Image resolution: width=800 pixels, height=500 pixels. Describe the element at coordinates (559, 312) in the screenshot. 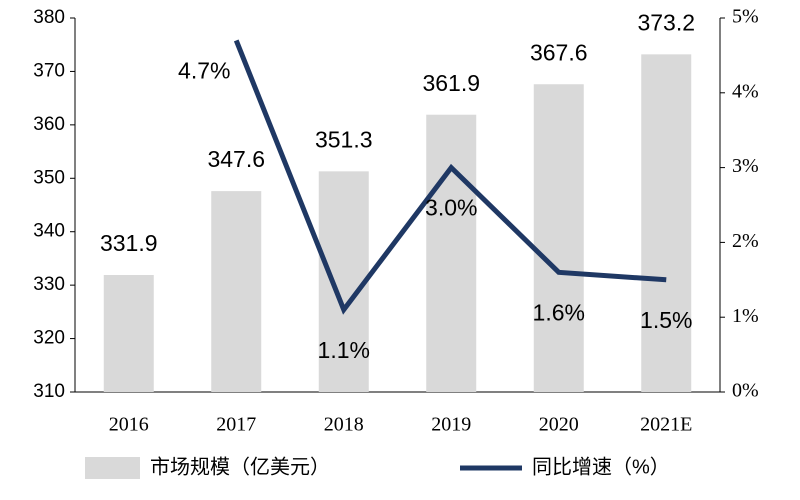

I see `line-value-label: 1.6%` at that location.